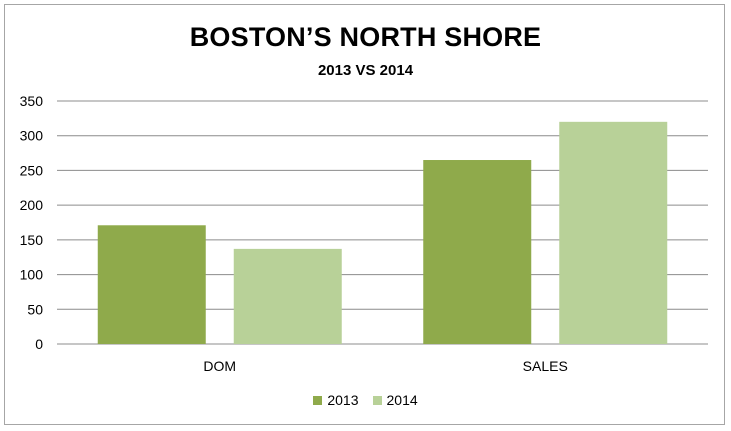  Describe the element at coordinates (32, 136) in the screenshot. I see `y-tick-label: 300` at that location.